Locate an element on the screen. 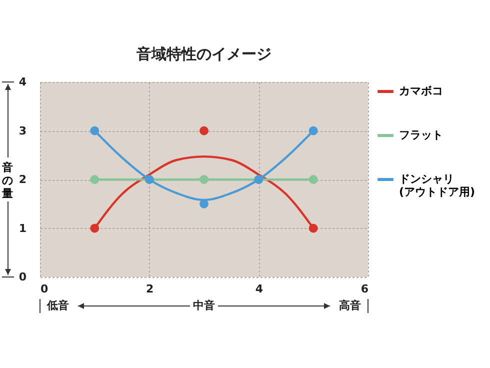  y-tick-label: 0 is located at coordinates (22, 277).